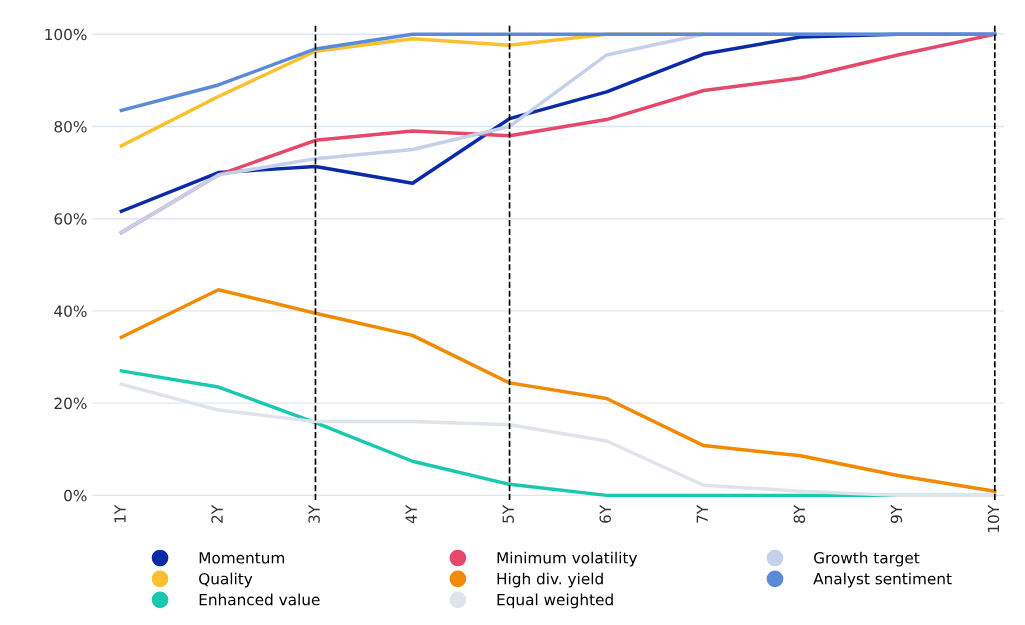 The image size is (1025, 625). I want to click on y-tick-label: 20%, so click(70, 403).